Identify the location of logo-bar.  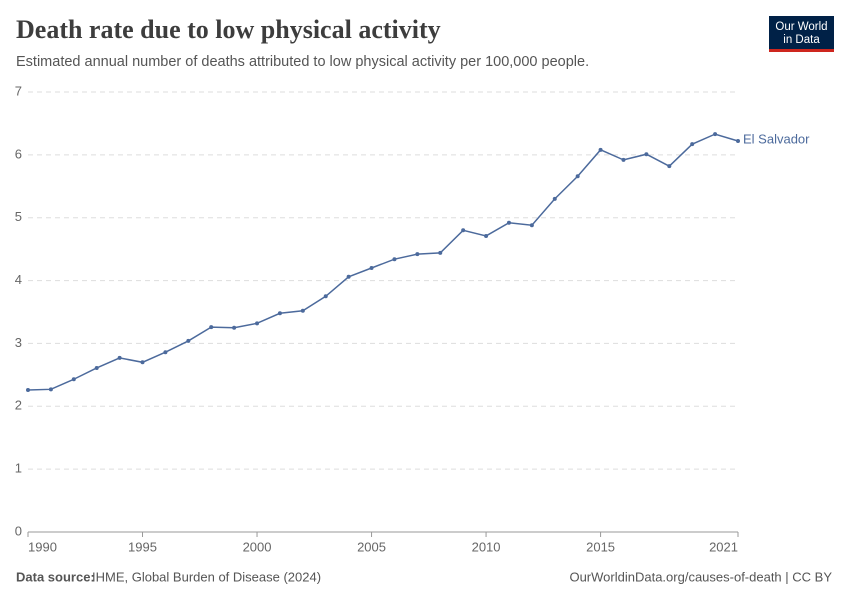
(801, 50).